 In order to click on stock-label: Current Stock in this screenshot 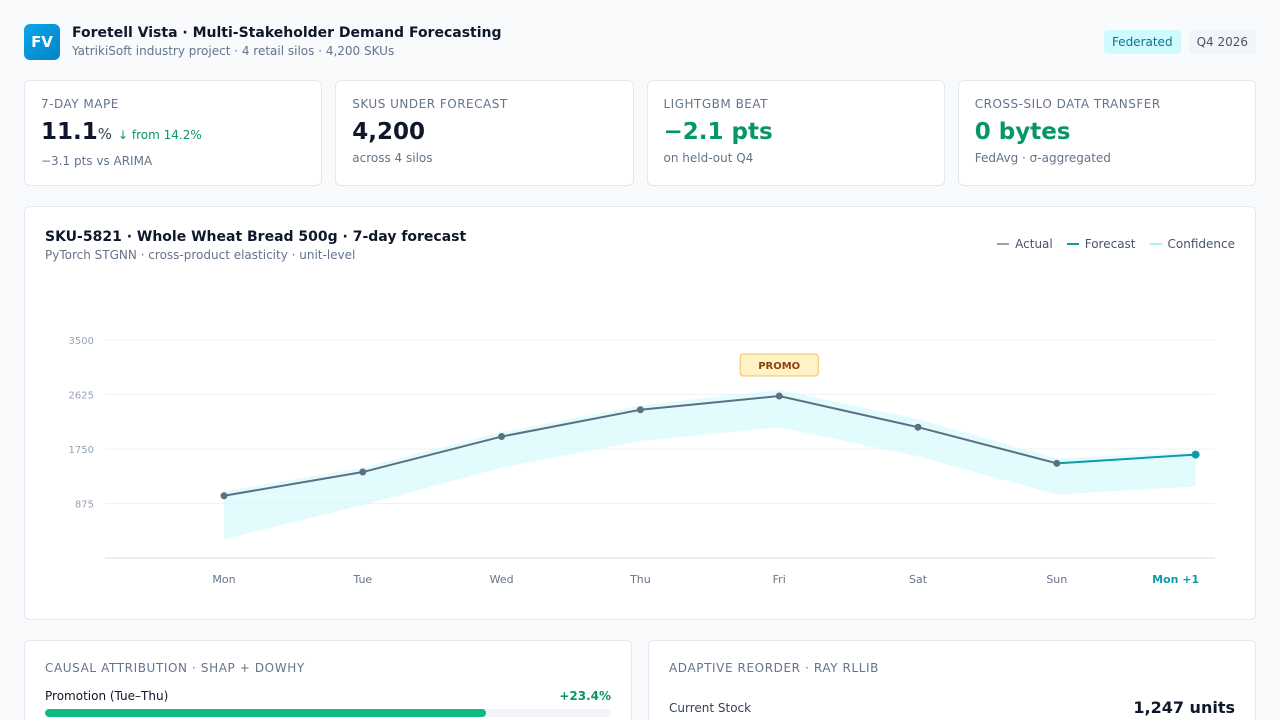, I will do `click(710, 708)`.